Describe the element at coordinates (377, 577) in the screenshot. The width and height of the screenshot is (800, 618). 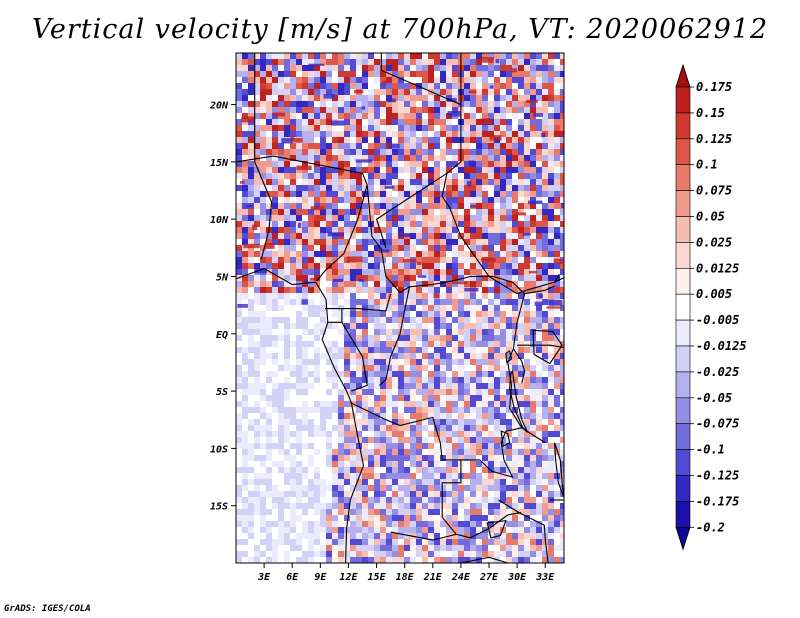
I see `lon-tick-label: 15E` at that location.